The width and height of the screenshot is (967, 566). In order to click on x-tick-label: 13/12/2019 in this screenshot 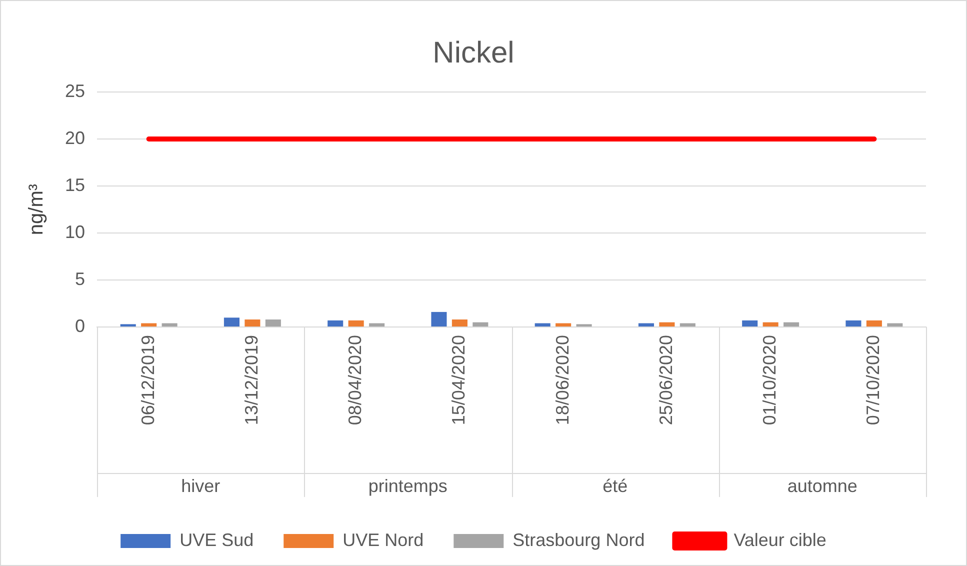, I will do `click(251, 380)`.